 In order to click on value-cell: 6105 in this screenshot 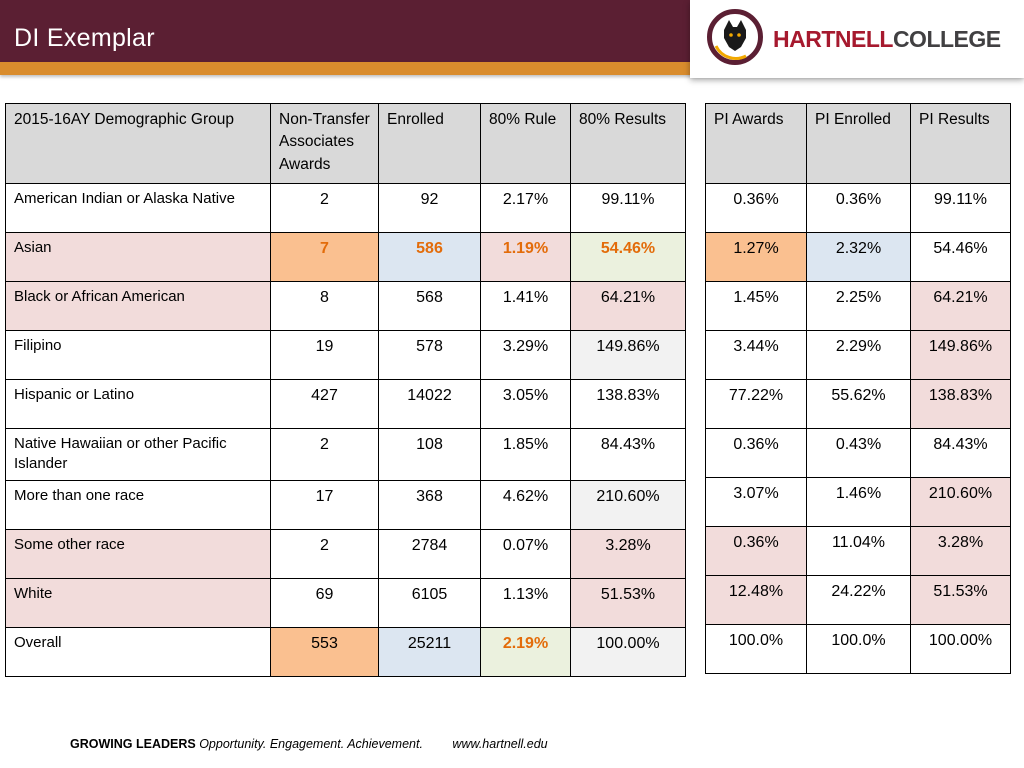, I will do `click(429, 602)`.